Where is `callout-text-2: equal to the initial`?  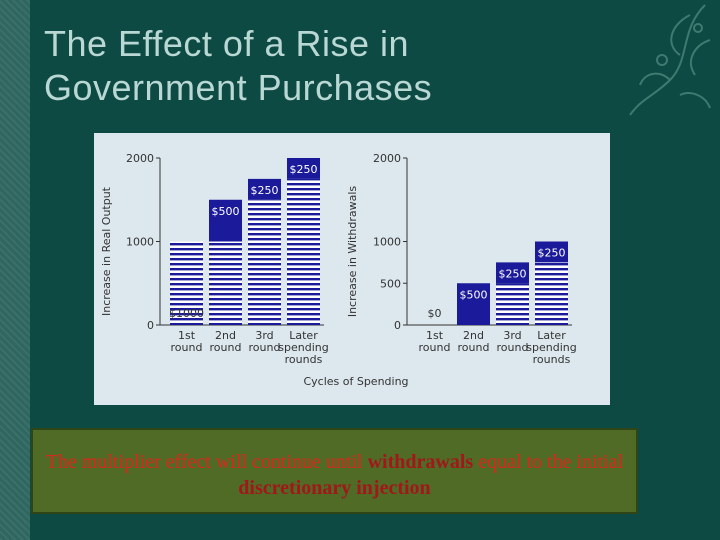 callout-text-2: equal to the initial is located at coordinates (548, 462).